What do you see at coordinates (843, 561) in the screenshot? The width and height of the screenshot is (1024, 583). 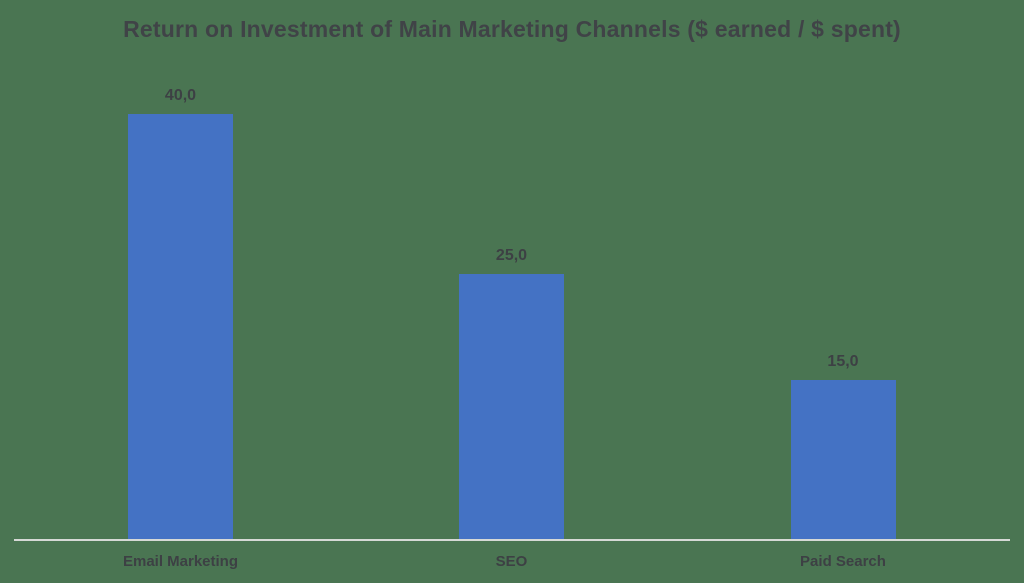 I see `category-label-paid-search: Paid Search` at bounding box center [843, 561].